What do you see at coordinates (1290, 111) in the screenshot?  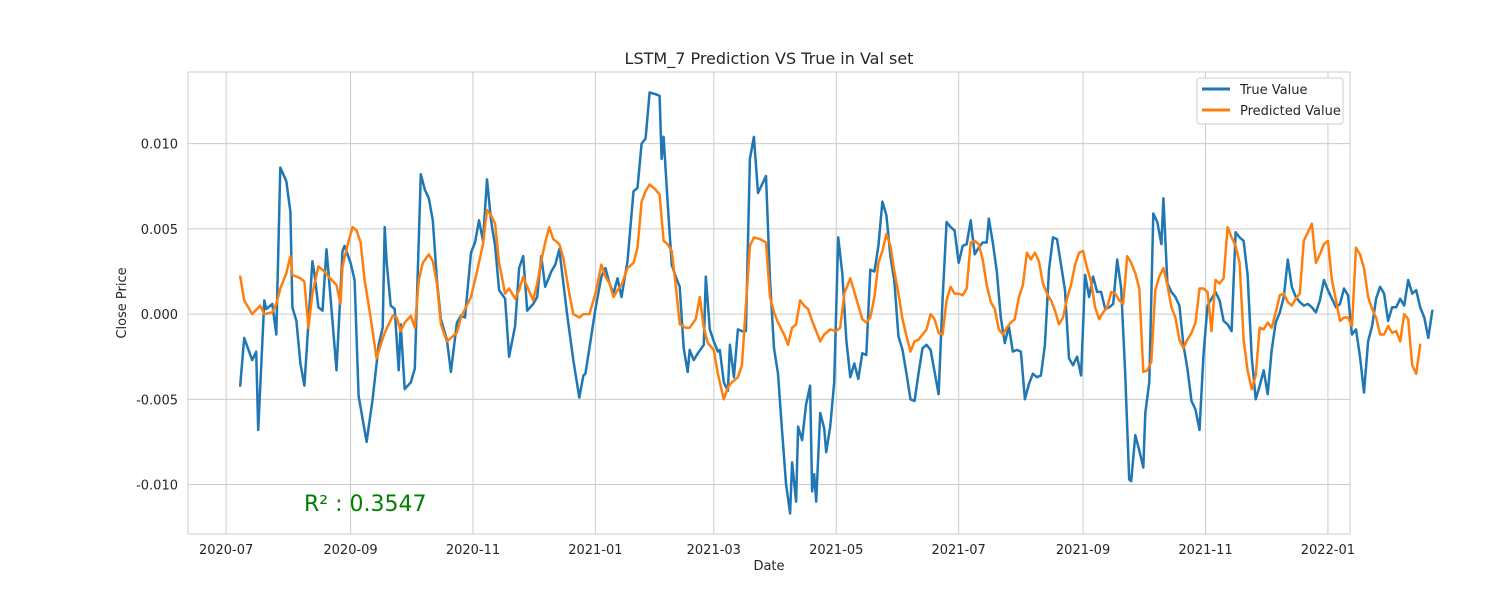 I see `legend-label-predicted-value: Predicted Value` at bounding box center [1290, 111].